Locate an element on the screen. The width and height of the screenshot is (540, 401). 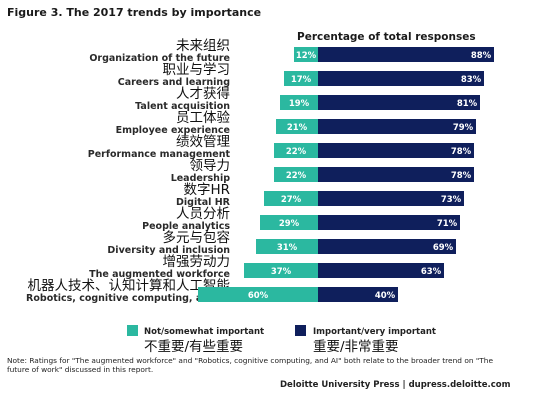
data-label-important: 73% is located at coordinates (451, 200).